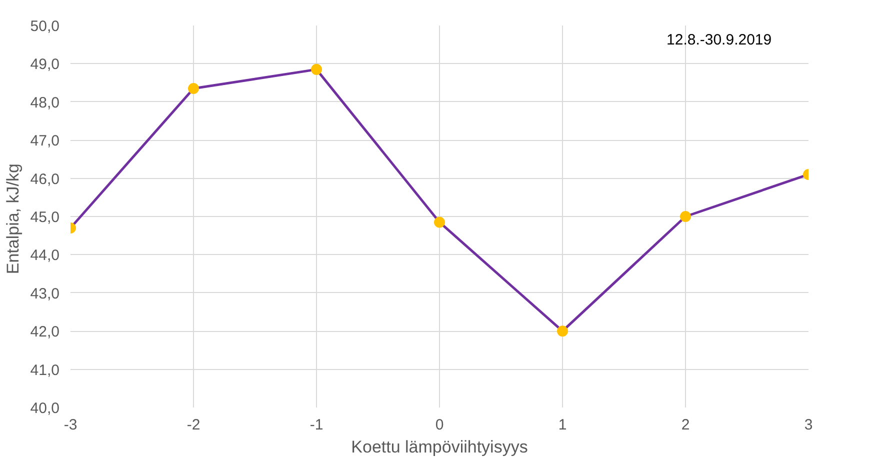 This screenshot has height=459, width=873. What do you see at coordinates (45, 255) in the screenshot?
I see `y-tick-label: 44,0` at bounding box center [45, 255].